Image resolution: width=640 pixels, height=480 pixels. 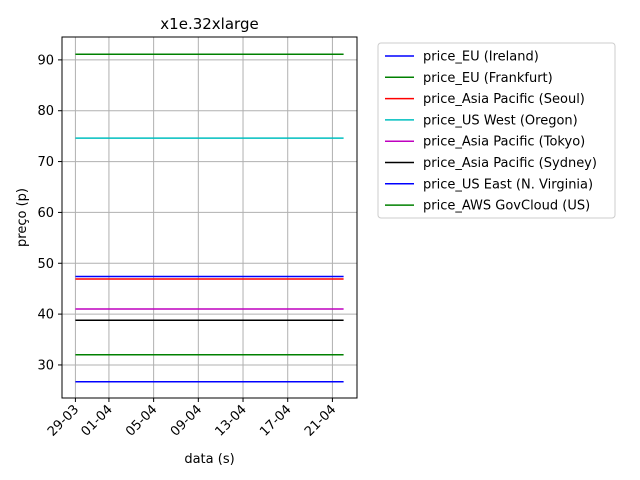 What do you see at coordinates (45, 111) in the screenshot?
I see `y-tick-label: 80` at bounding box center [45, 111].